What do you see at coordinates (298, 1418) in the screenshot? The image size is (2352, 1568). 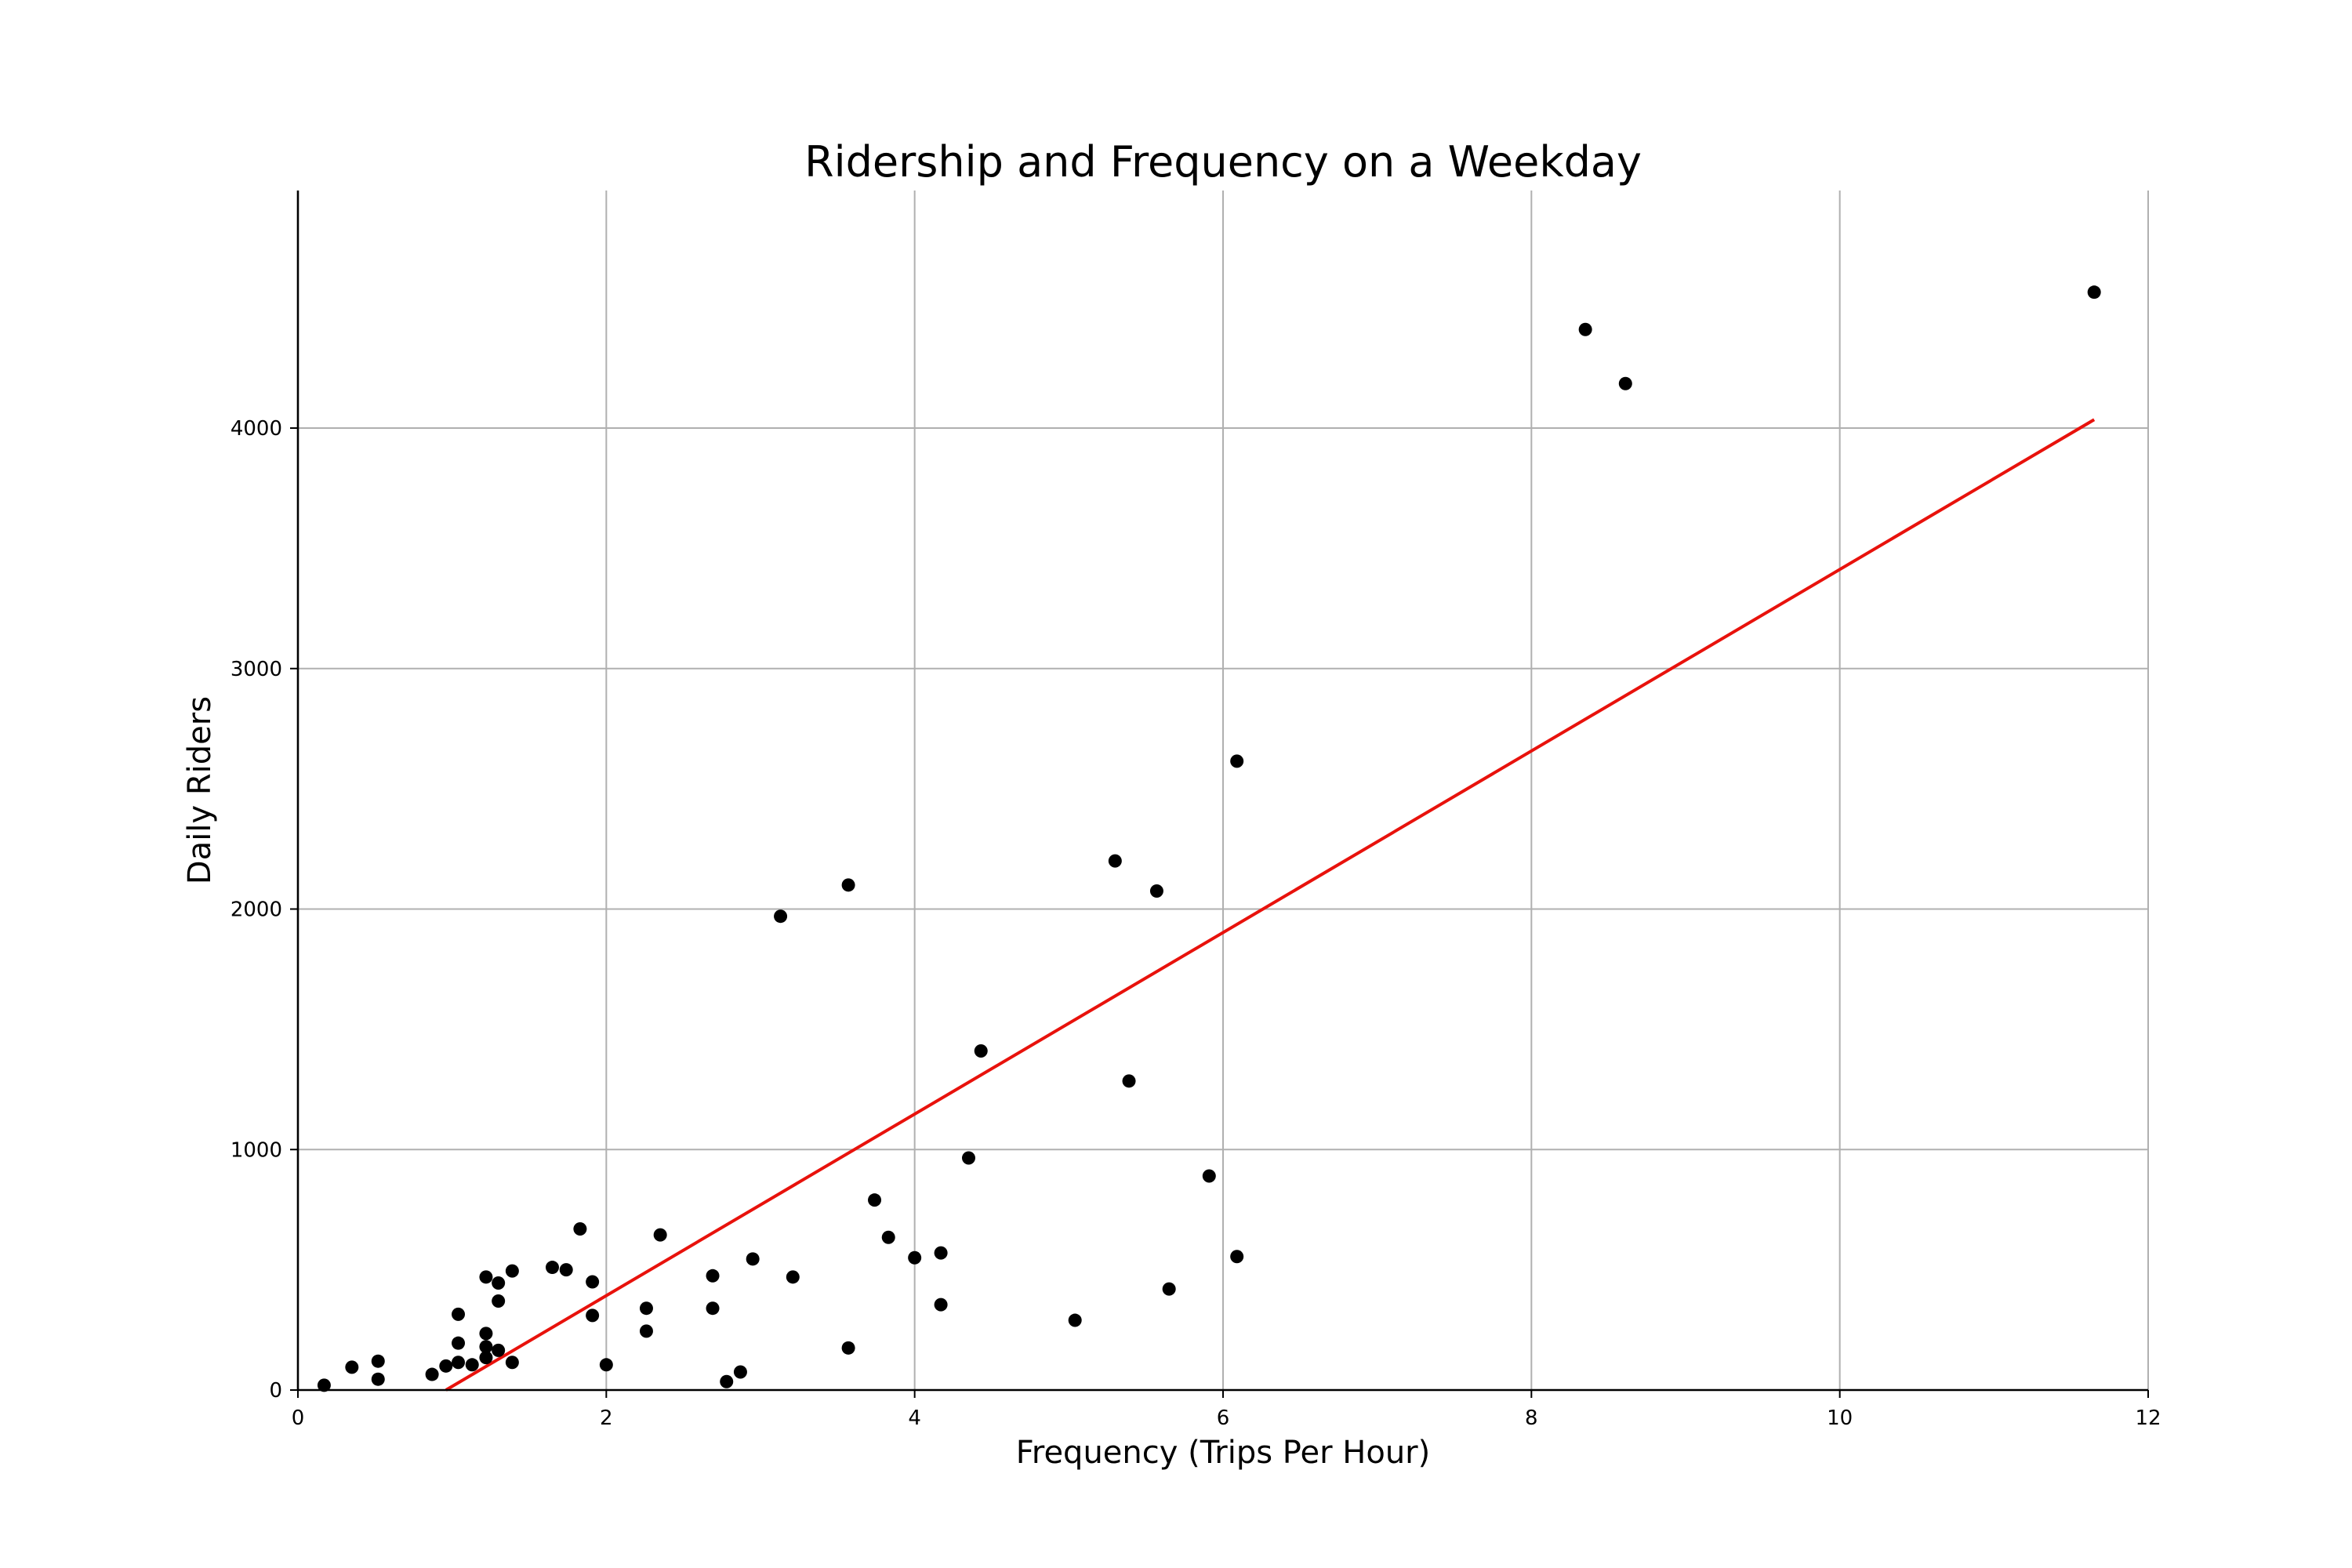 I see `x-tick-label: 0` at bounding box center [298, 1418].